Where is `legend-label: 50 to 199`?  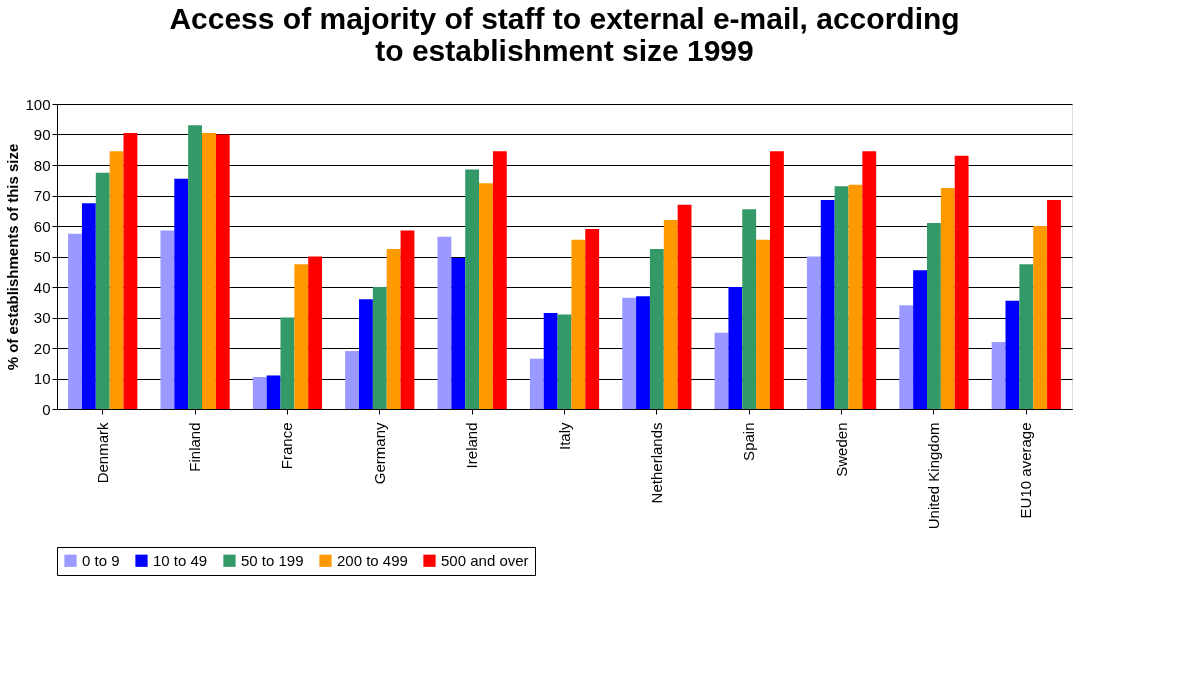 legend-label: 50 to 199 is located at coordinates (272, 560).